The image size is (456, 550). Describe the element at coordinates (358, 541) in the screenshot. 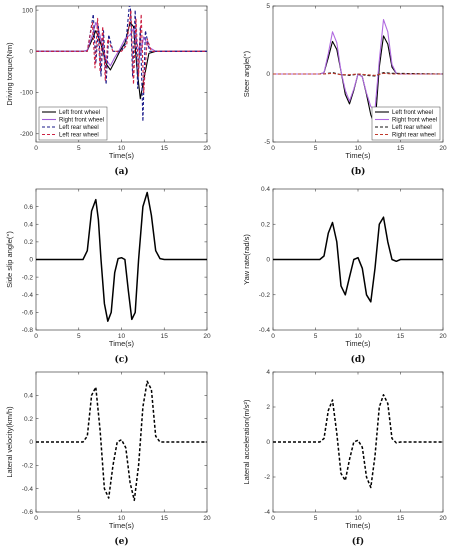

I see `panel-caption: (f)` at that location.